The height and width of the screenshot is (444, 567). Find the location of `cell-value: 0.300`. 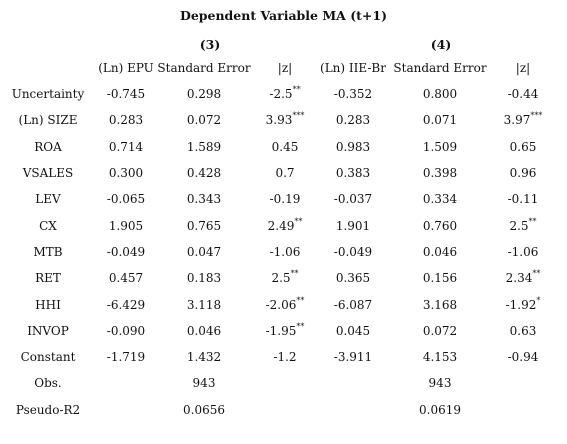

cell-value: 0.300 is located at coordinates (126, 173).